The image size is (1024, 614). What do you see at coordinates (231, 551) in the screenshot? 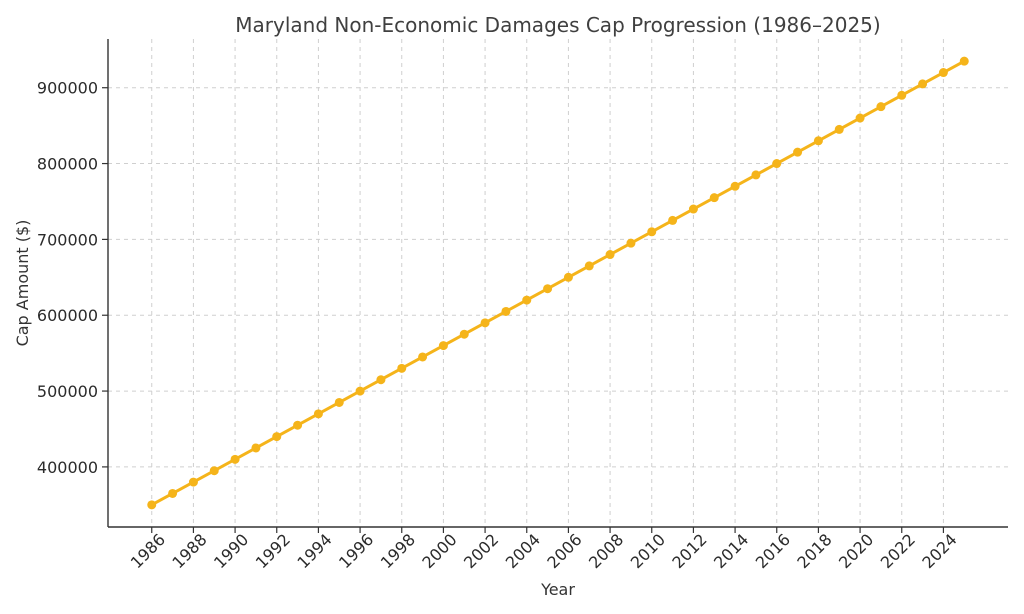
I see `x-tick-label: 1990` at bounding box center [231, 551].